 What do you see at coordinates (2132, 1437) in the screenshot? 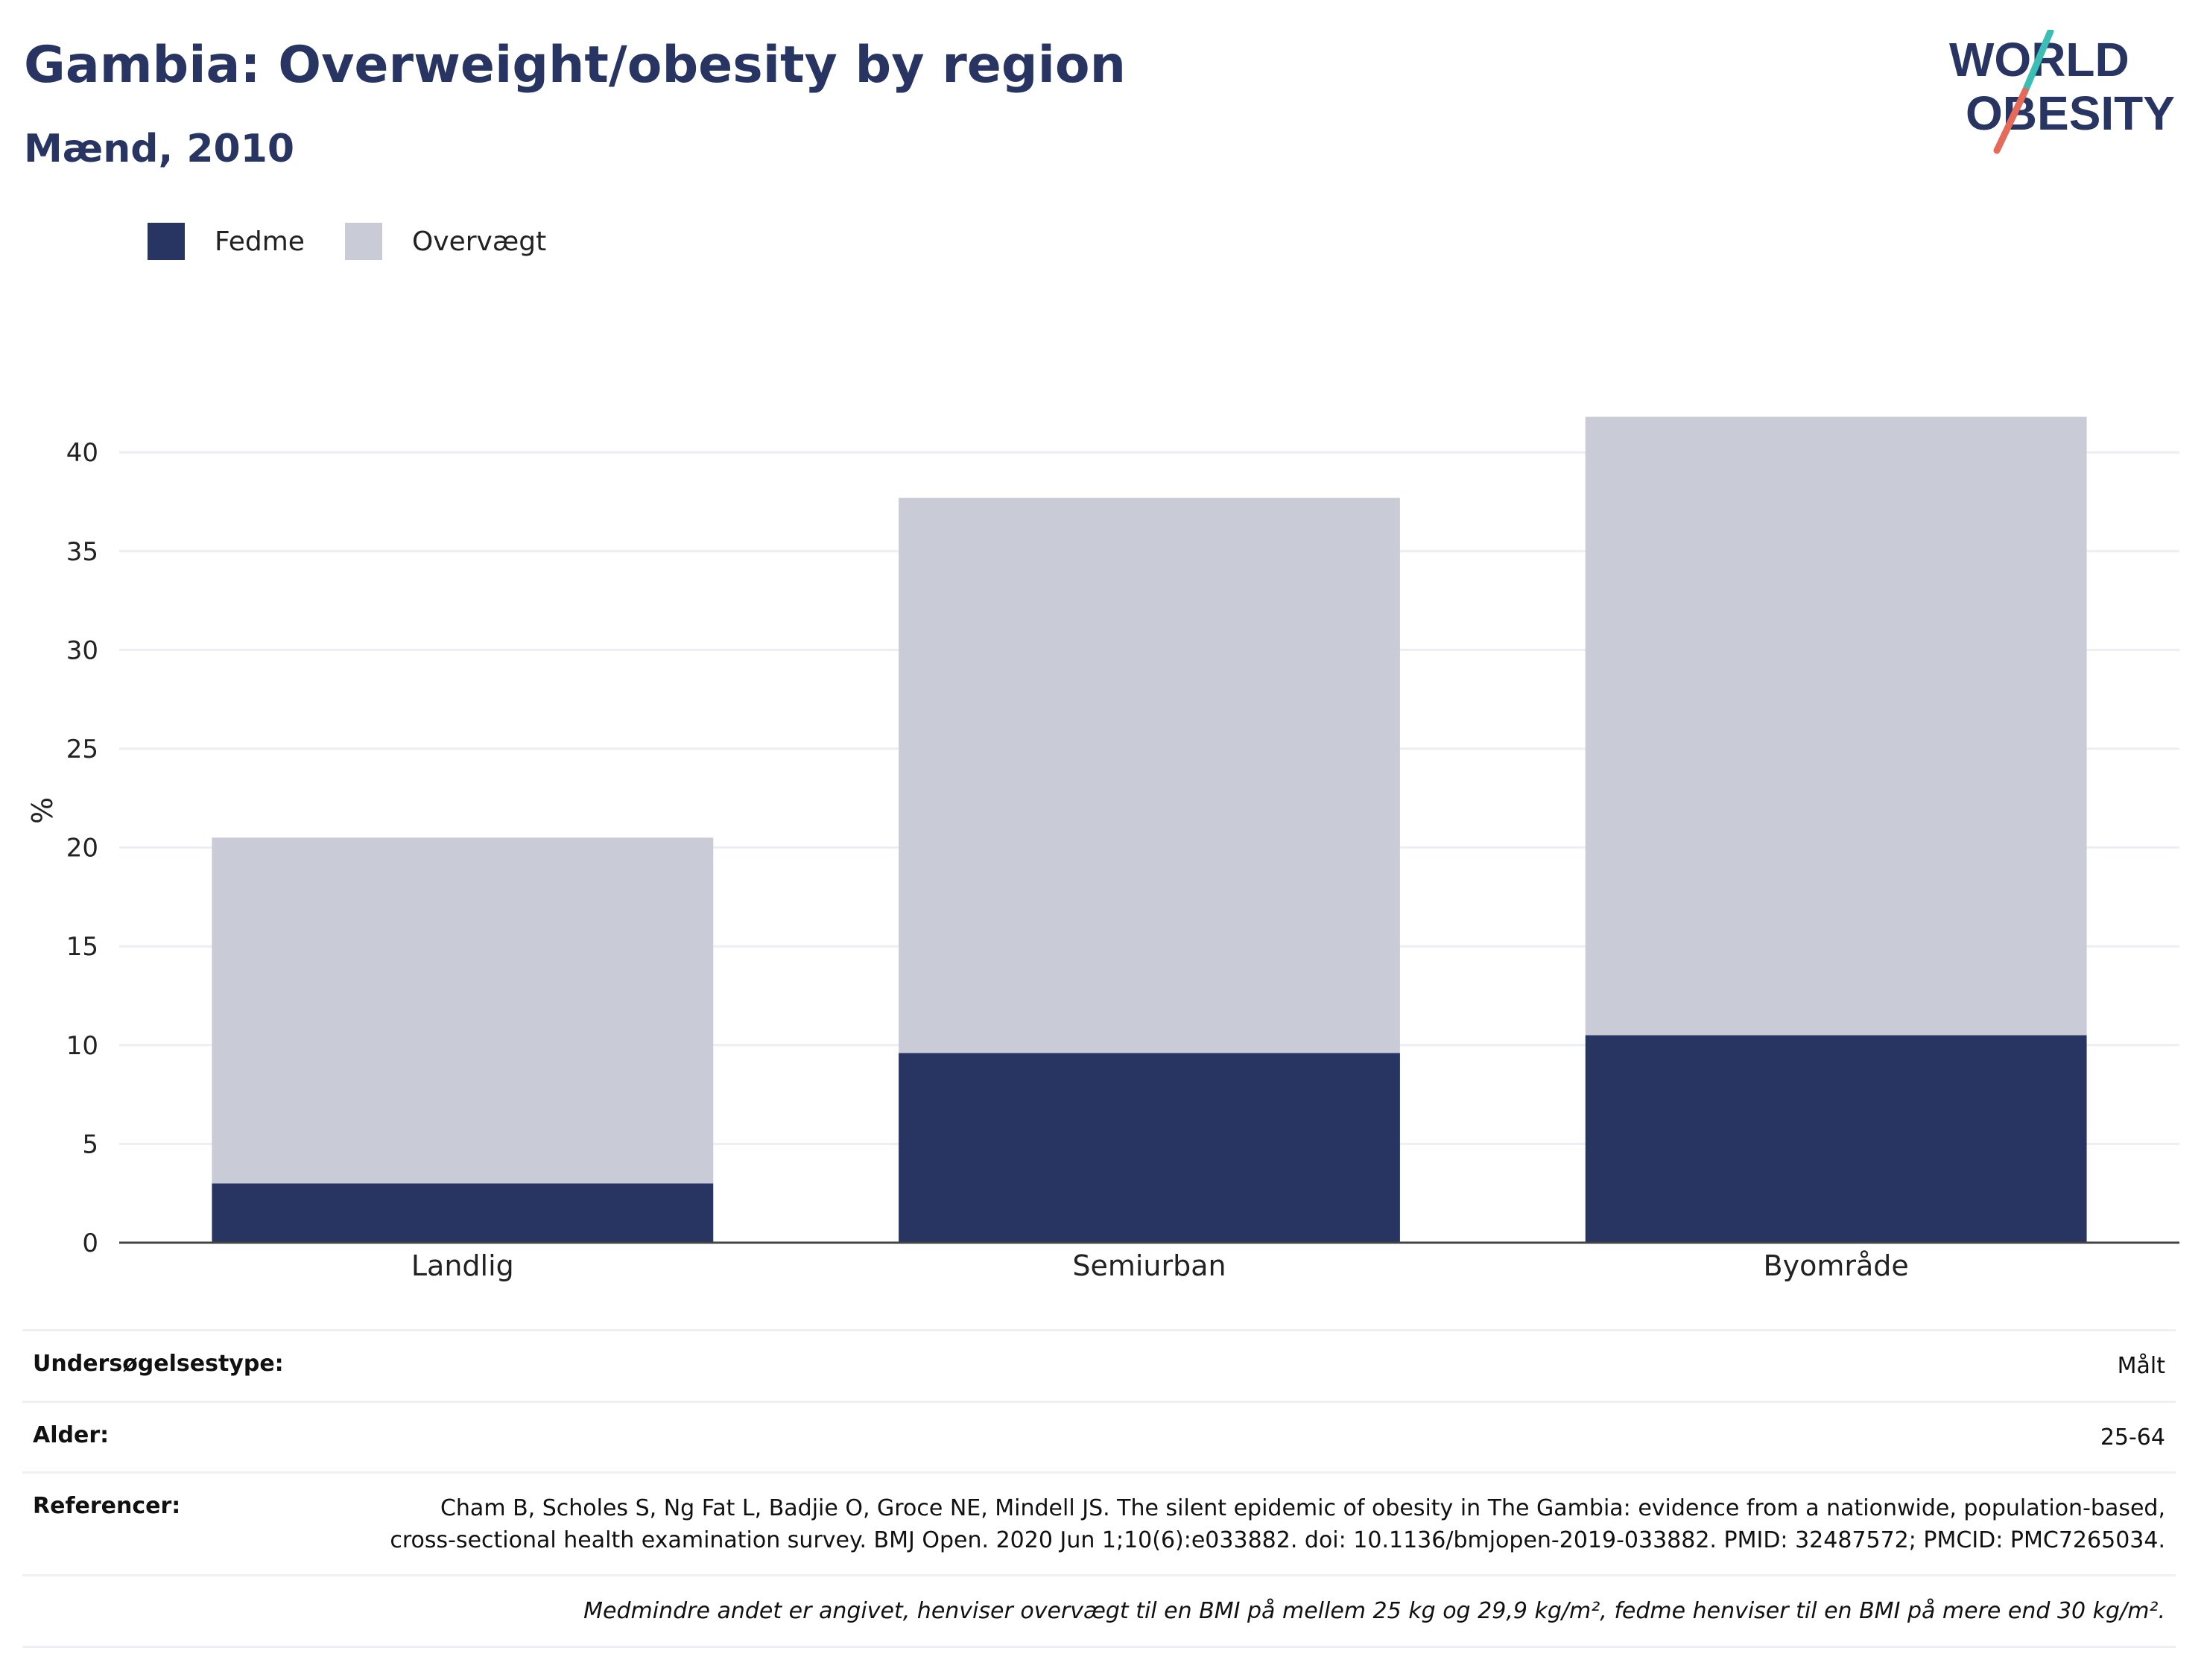
I see `age-value: 25-64` at bounding box center [2132, 1437].